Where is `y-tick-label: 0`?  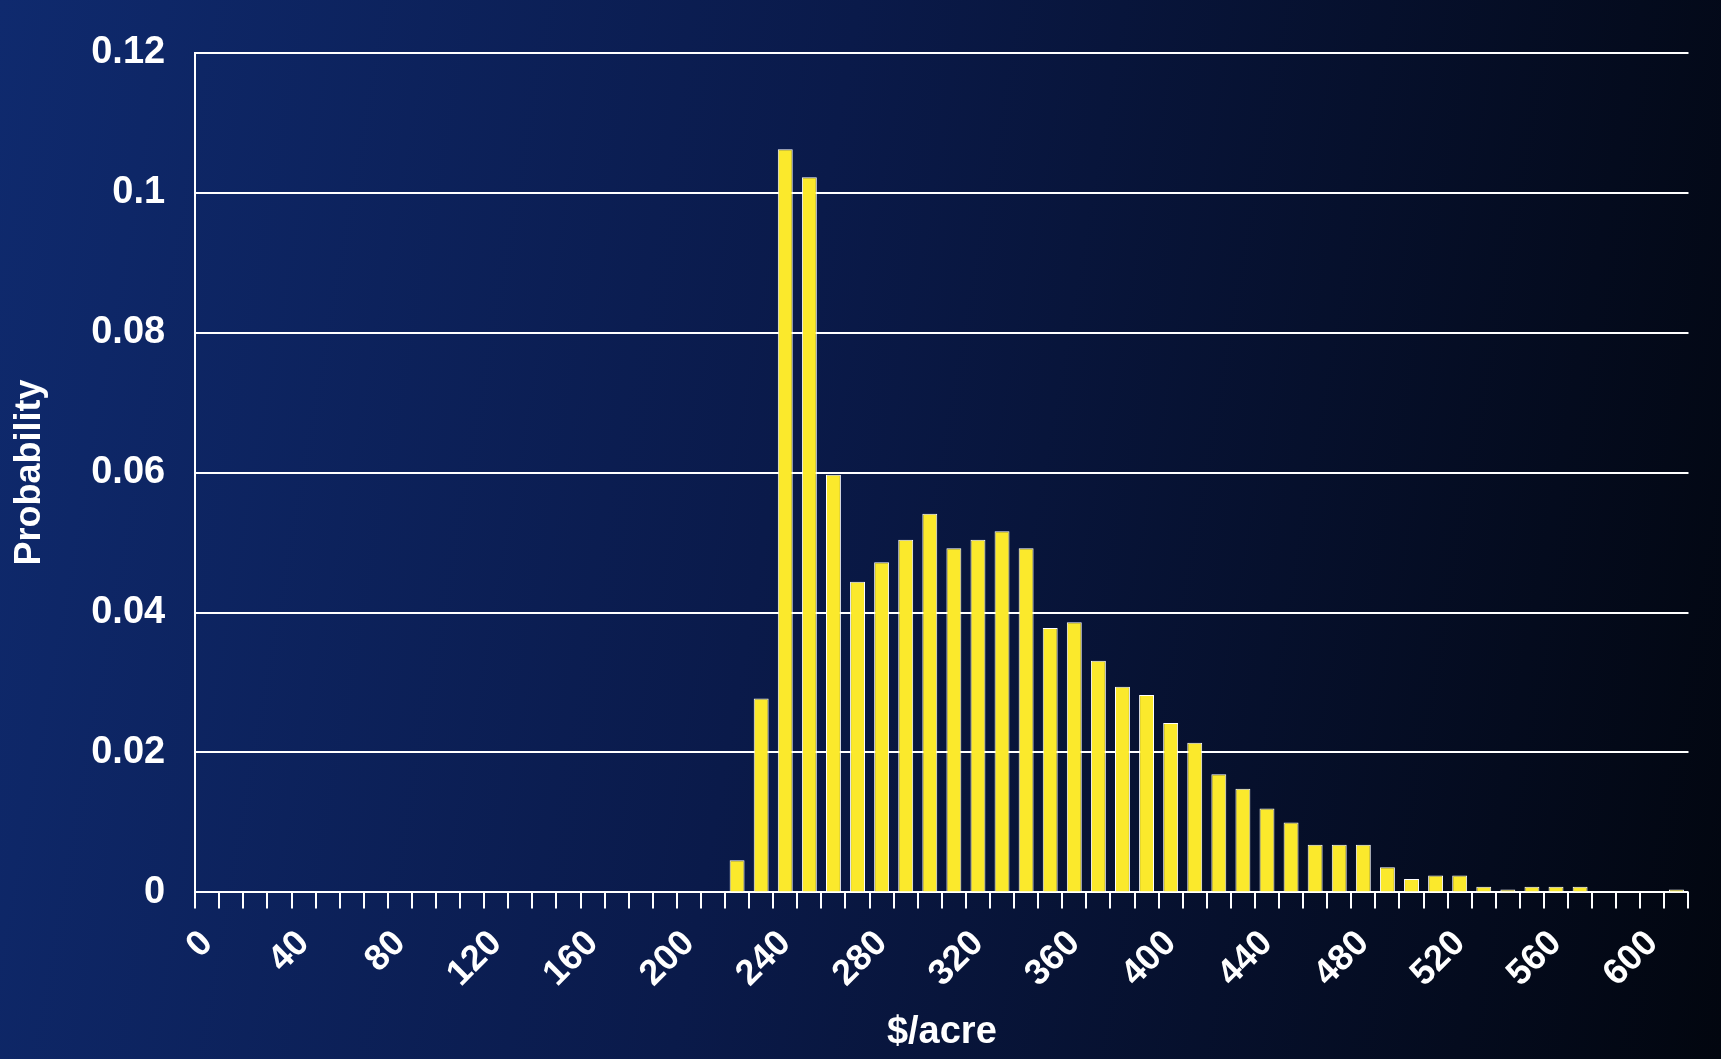 y-tick-label: 0 is located at coordinates (155, 889).